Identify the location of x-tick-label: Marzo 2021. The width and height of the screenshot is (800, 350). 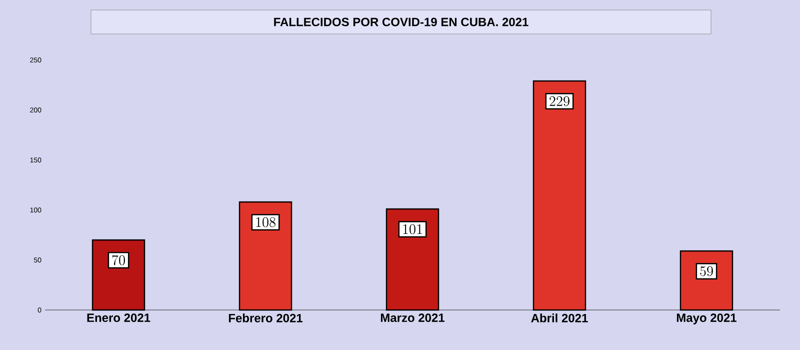
(412, 318).